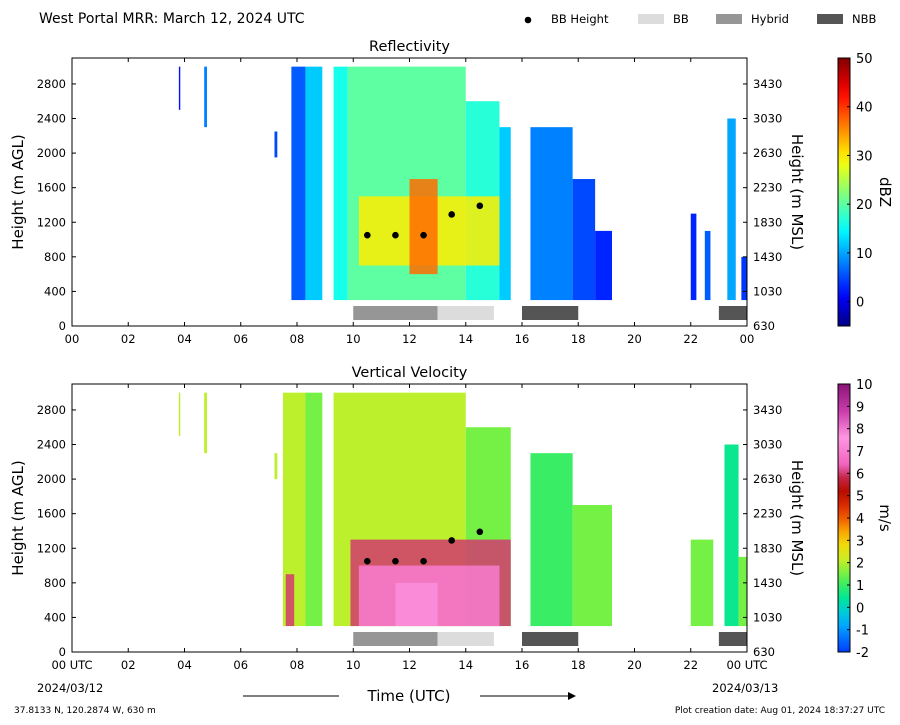 Image resolution: width=900 pixels, height=725 pixels. What do you see at coordinates (862, 653) in the screenshot?
I see `colorbar-tick-label: -2` at bounding box center [862, 653].